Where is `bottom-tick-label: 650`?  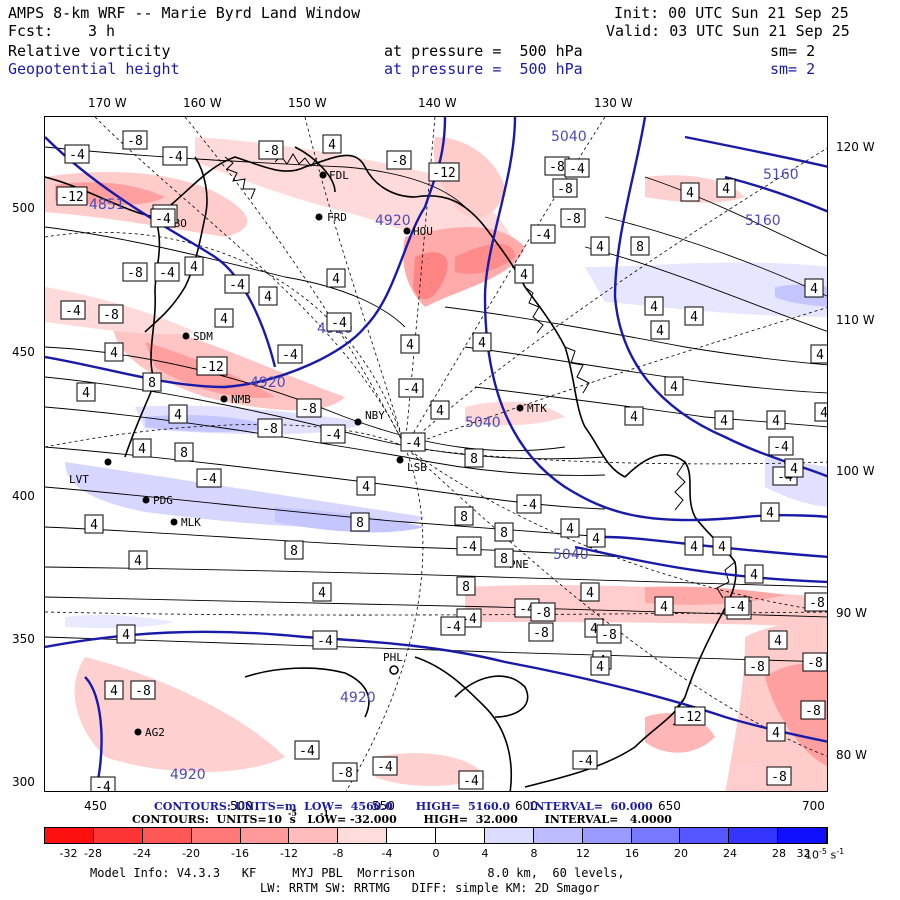
bottom-tick-label: 650 is located at coordinates (669, 806).